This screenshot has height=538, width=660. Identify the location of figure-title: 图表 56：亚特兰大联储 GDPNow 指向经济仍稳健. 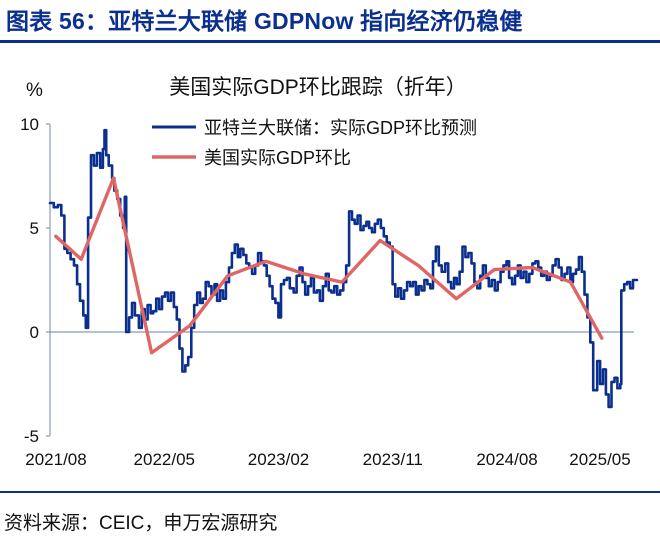
(264, 21).